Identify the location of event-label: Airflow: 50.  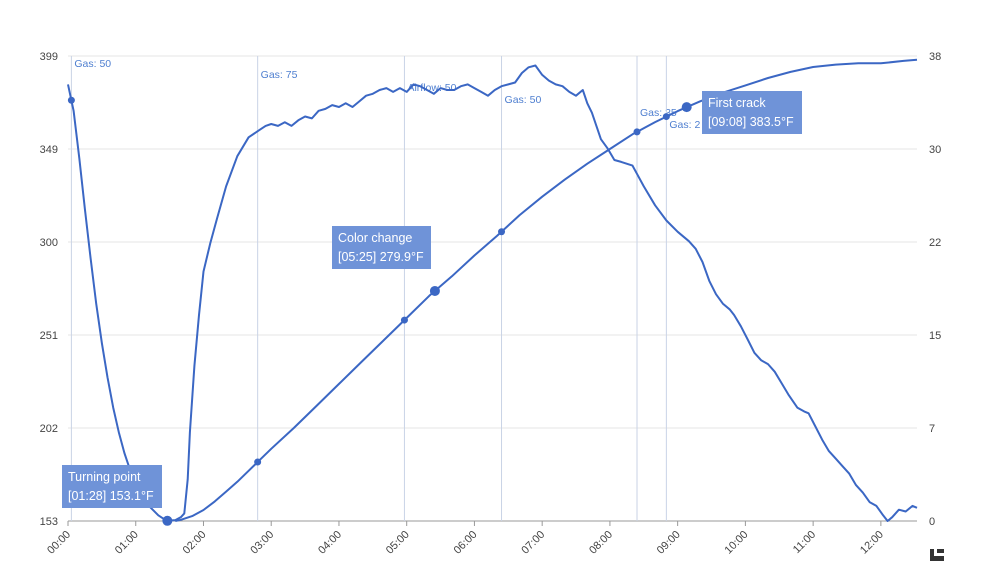
(431, 88).